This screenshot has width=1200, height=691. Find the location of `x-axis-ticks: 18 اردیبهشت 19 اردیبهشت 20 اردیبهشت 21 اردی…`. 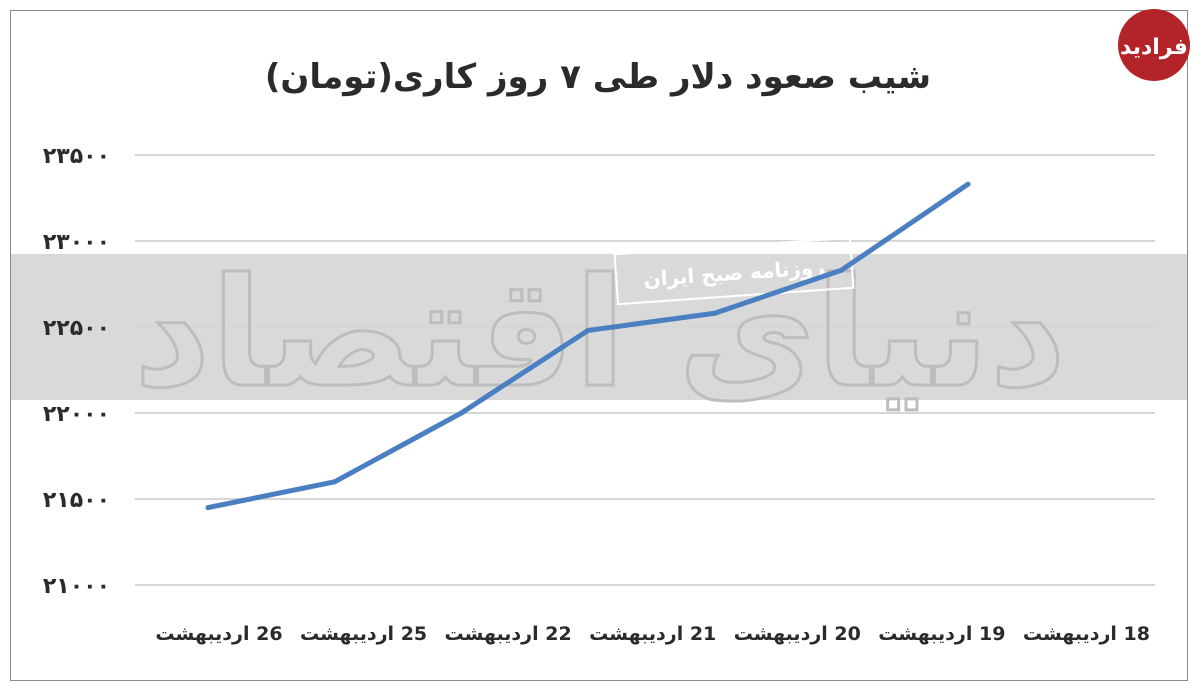

x-axis-ticks: 18 اردیبهشت 19 اردیبهشت 20 اردیبهشت 21 اردی… is located at coordinates (652, 634).